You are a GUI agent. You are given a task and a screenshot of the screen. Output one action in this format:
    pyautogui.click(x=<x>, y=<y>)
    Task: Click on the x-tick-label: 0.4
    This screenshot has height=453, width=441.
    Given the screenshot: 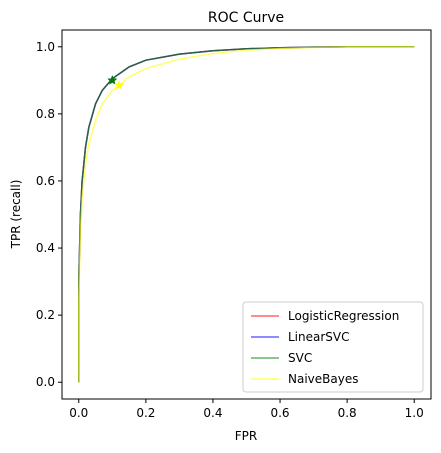 What is the action you would take?
    pyautogui.click(x=212, y=413)
    